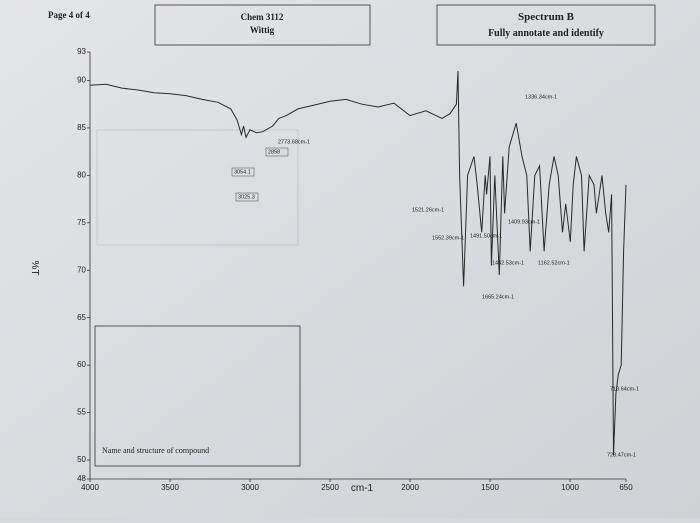 The height and width of the screenshot is (523, 700). What do you see at coordinates (81, 478) in the screenshot?
I see `y-tick-label: 48` at bounding box center [81, 478].